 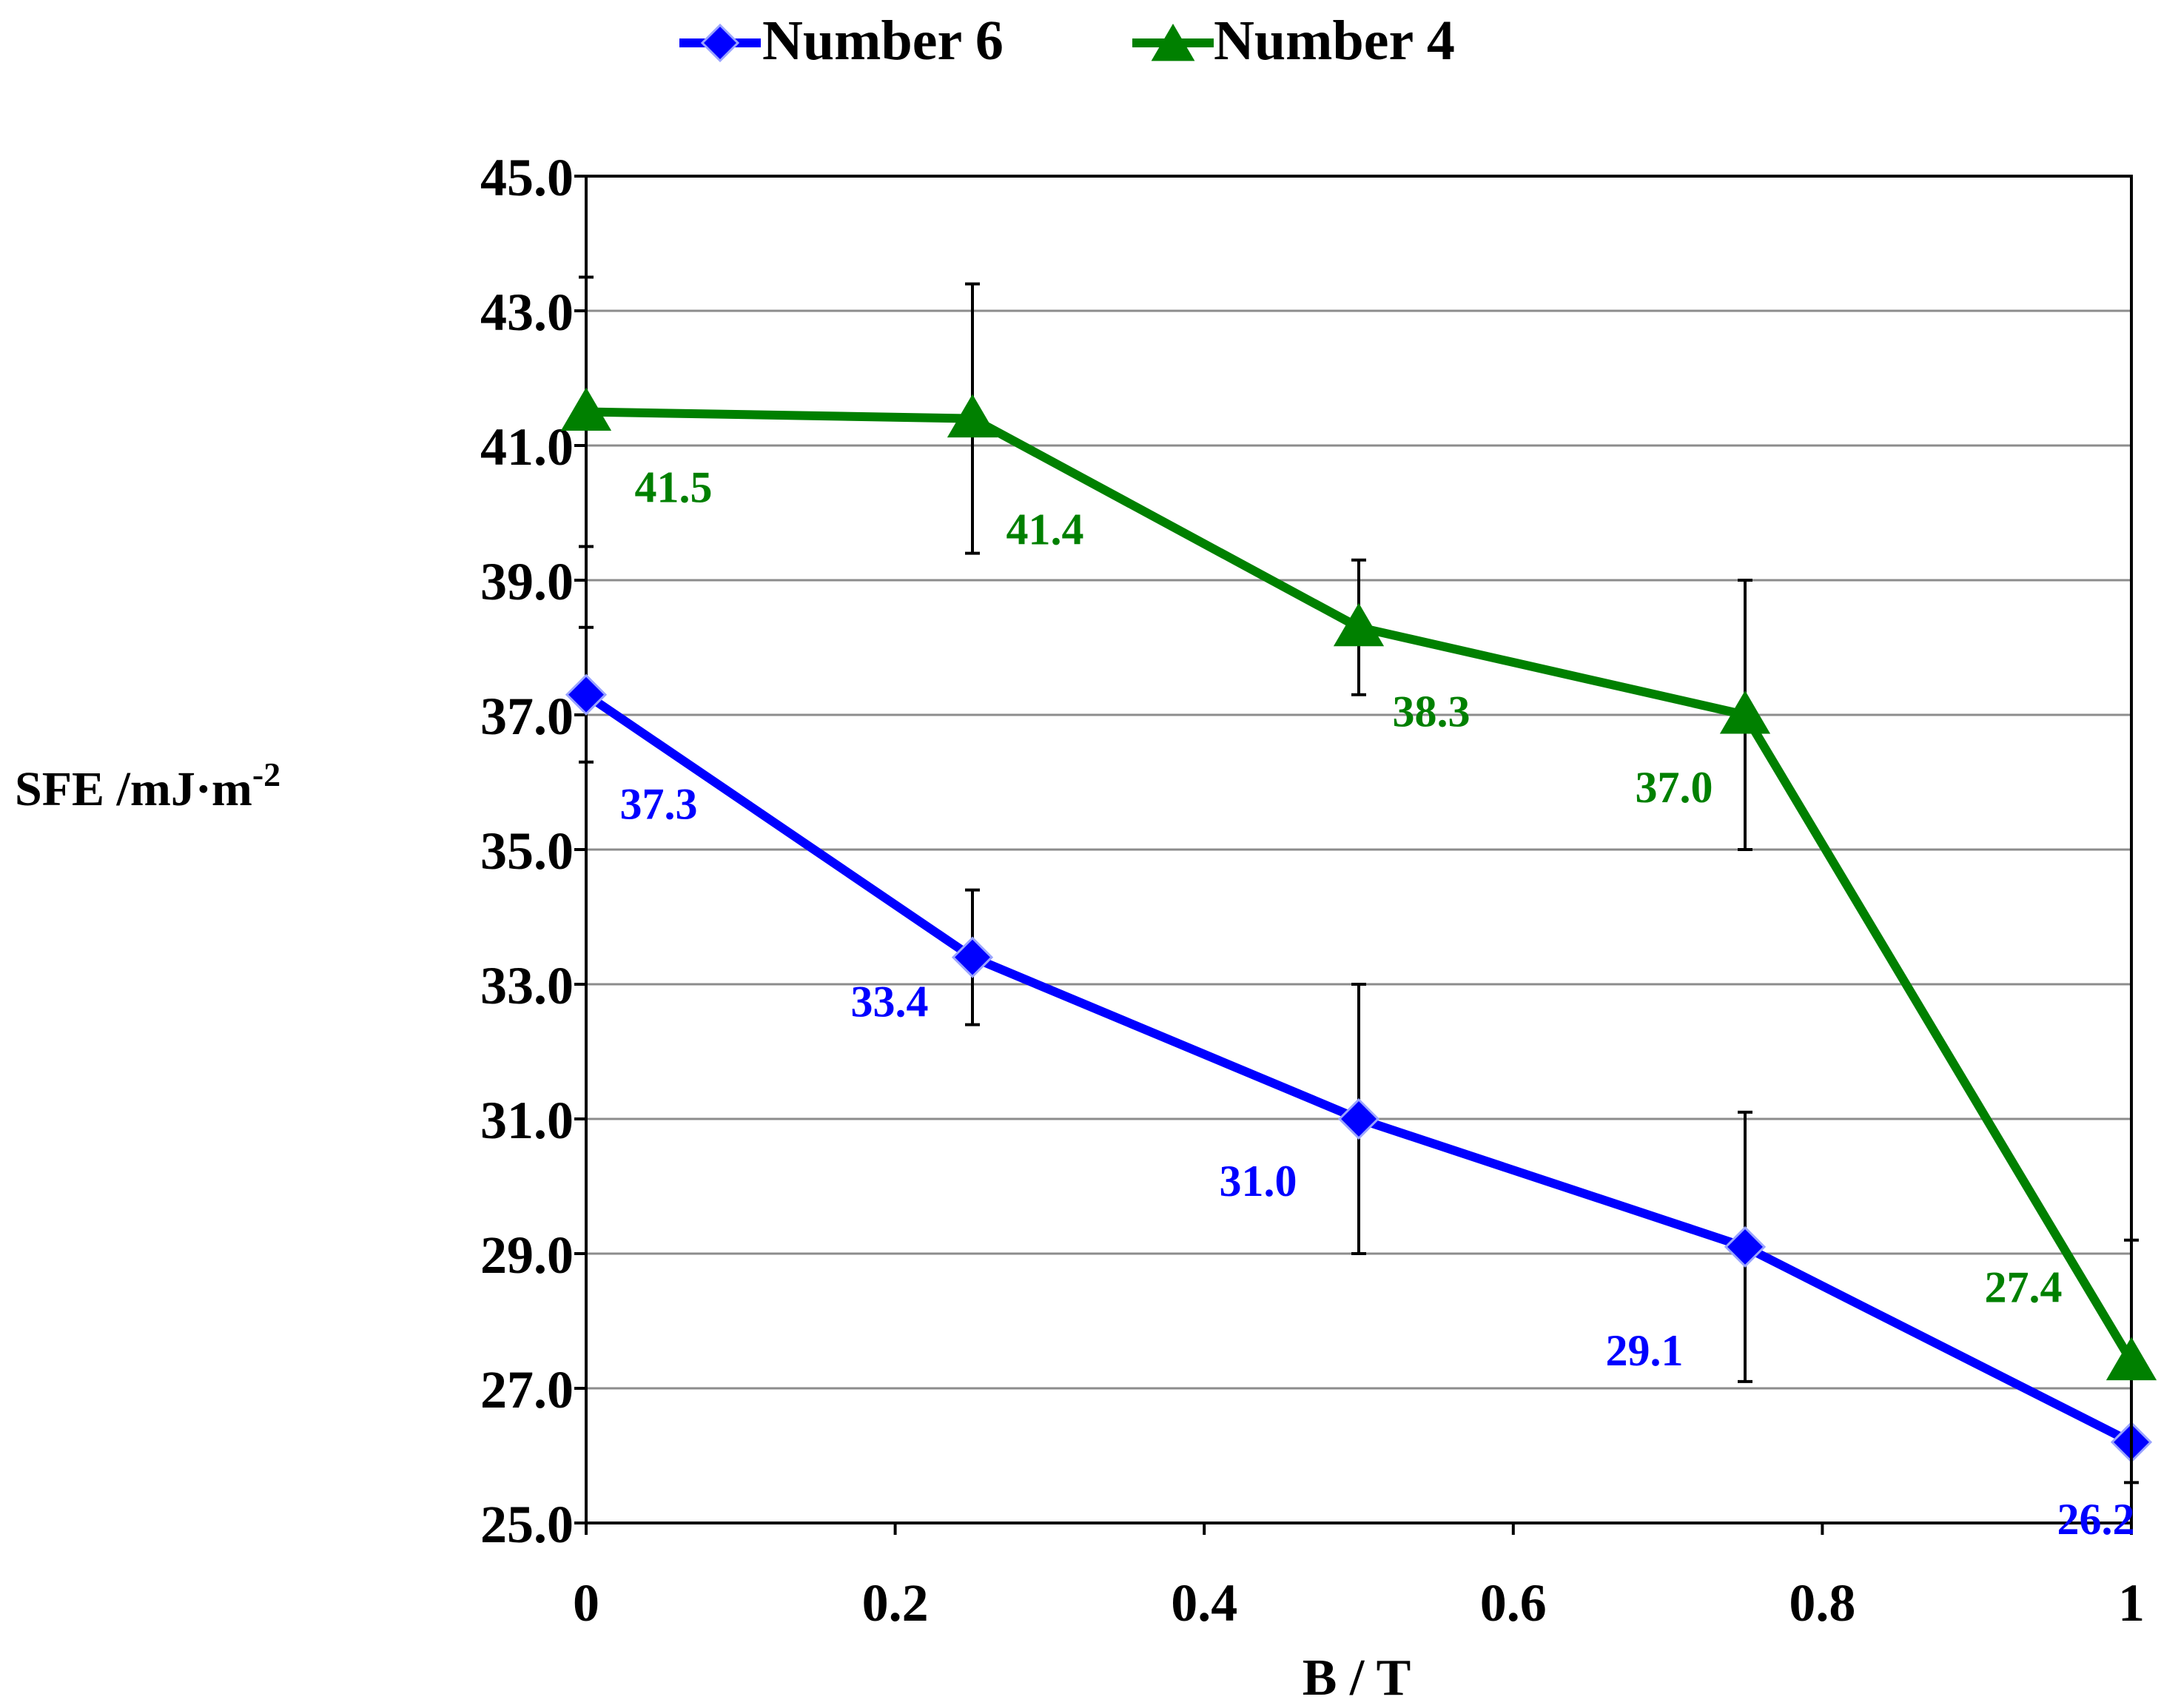 What do you see at coordinates (1359, 1578) in the screenshot?
I see `x-axis-ticks: 0 0.2 0.4 0.6 0.8 1` at bounding box center [1359, 1578].